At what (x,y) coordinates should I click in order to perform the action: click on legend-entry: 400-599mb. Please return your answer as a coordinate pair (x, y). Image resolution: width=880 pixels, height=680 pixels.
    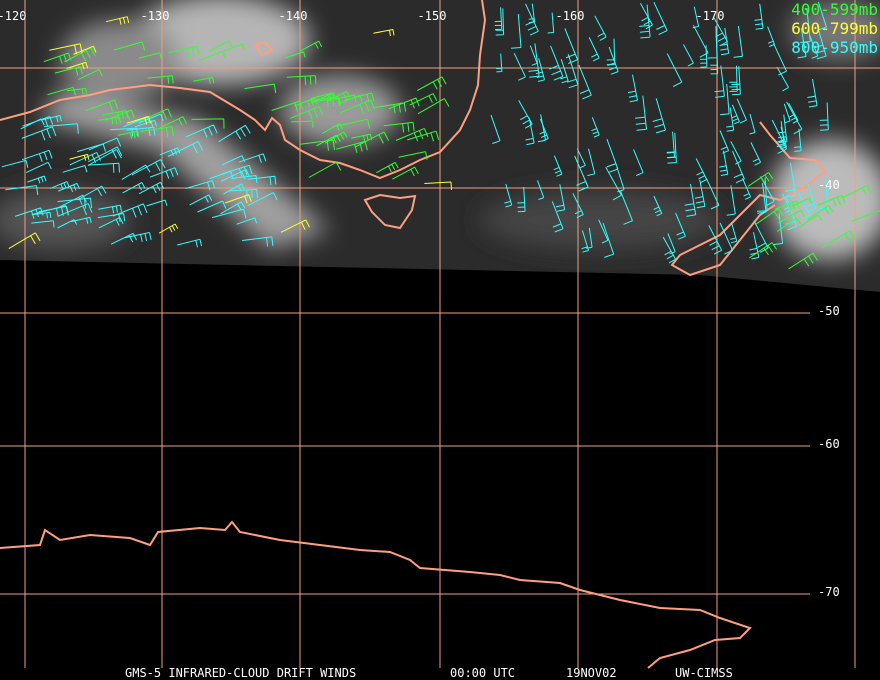
    Looking at the image, I should click on (834, 9).